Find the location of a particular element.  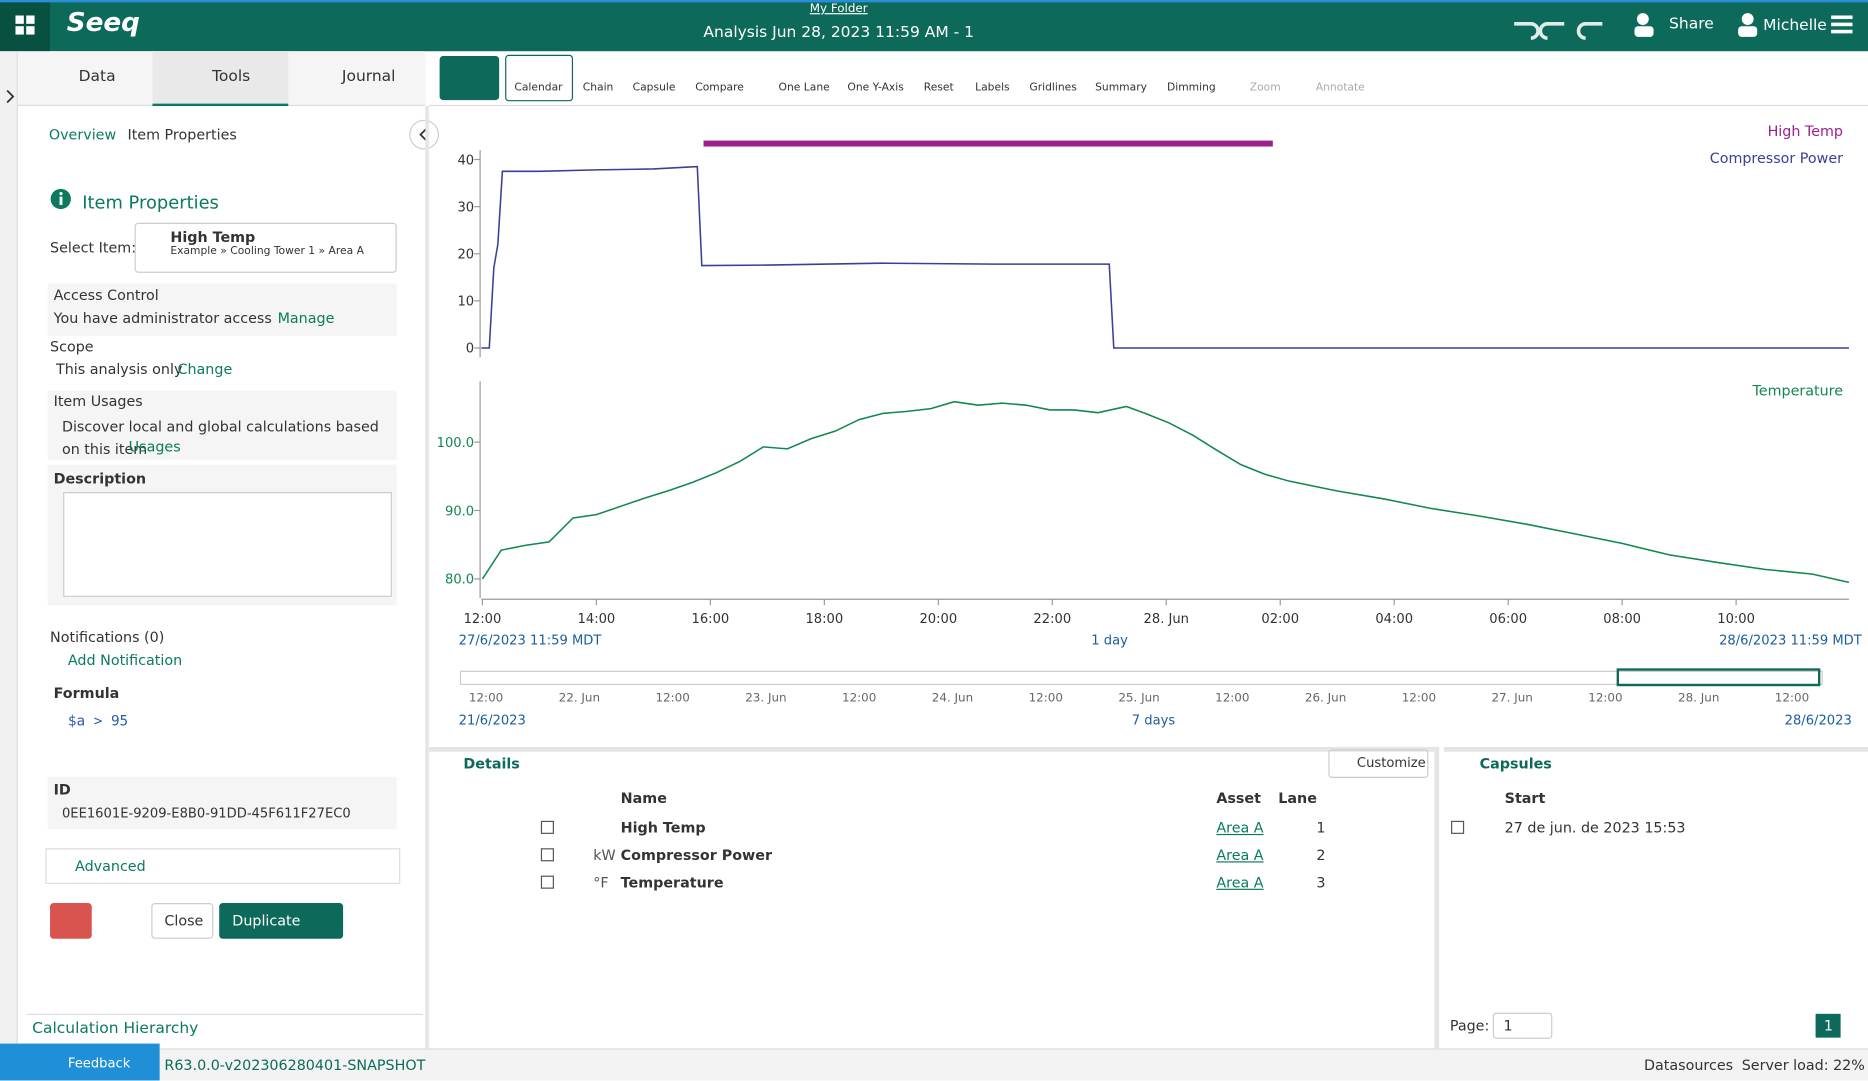

page-button is located at coordinates (1828, 1025).